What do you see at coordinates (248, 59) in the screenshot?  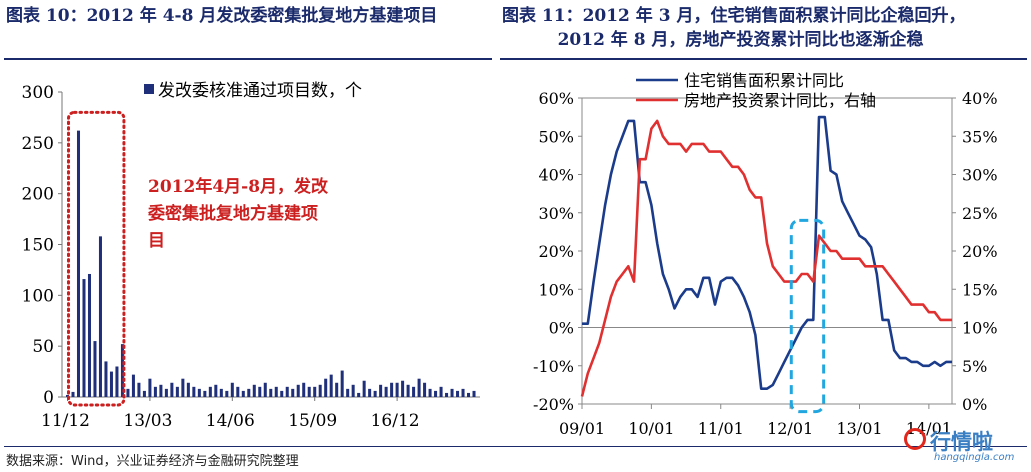 I see `left-title-rule` at bounding box center [248, 59].